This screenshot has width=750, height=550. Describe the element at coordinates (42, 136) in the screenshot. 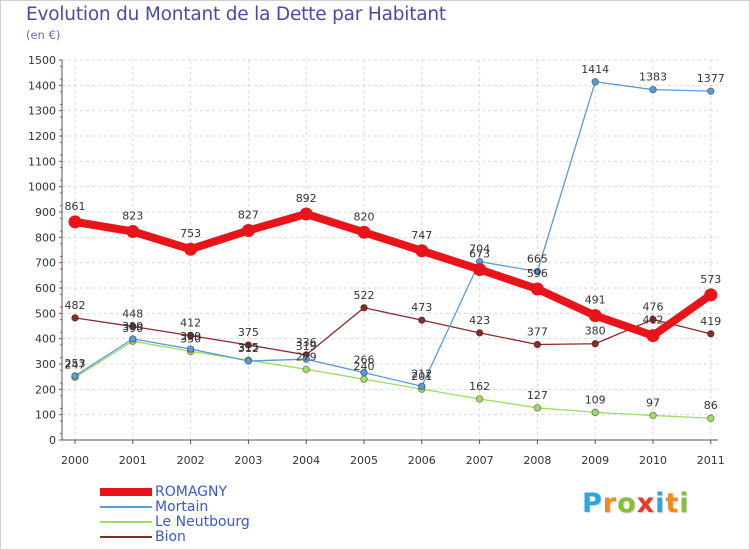

I see `y-tick-label: 1200` at that location.